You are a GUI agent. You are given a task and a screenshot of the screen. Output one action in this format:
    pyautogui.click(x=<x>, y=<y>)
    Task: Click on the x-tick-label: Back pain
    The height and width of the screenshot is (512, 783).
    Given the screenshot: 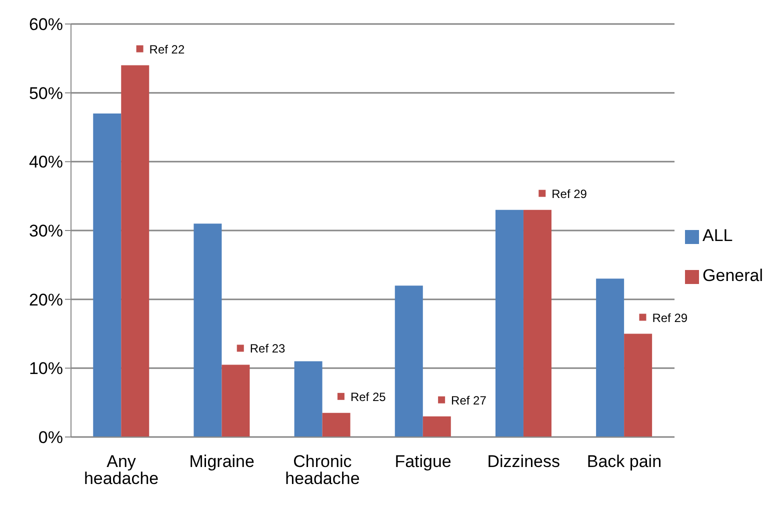 What is the action you would take?
    pyautogui.click(x=624, y=462)
    